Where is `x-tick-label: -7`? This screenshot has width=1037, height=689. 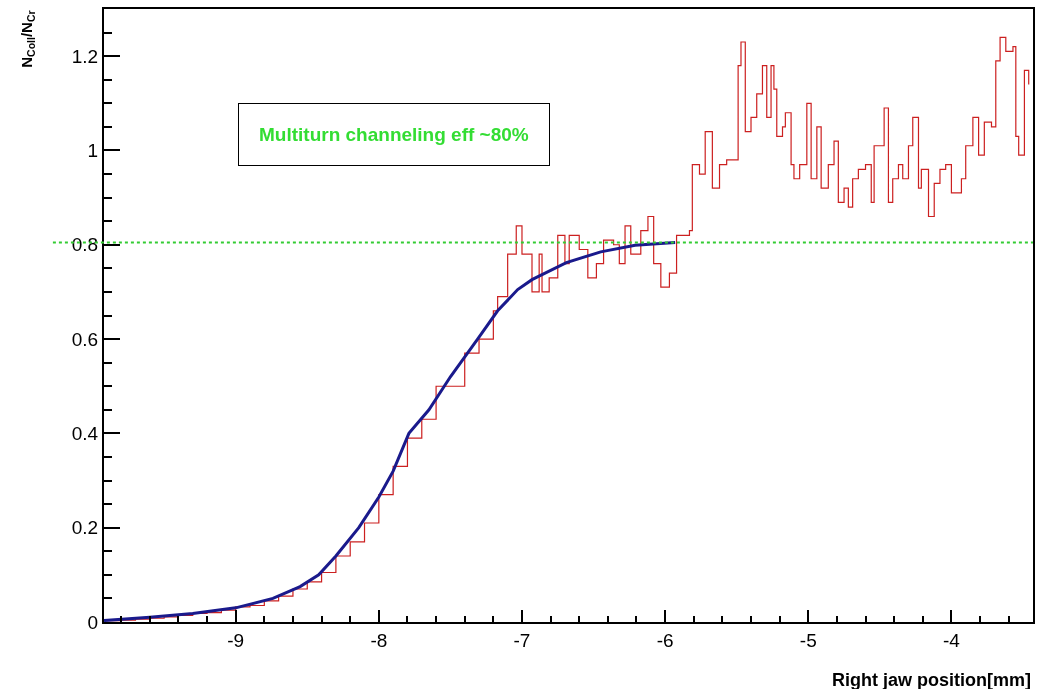
x-tick-label: -7 is located at coordinates (522, 640).